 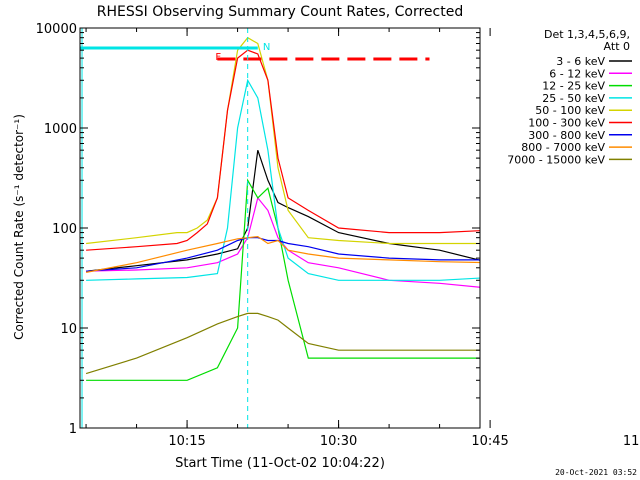 What do you see at coordinates (280, 463) in the screenshot?
I see `x-axis-label: Start Time (11-Oct-02 10:04:22)` at bounding box center [280, 463].